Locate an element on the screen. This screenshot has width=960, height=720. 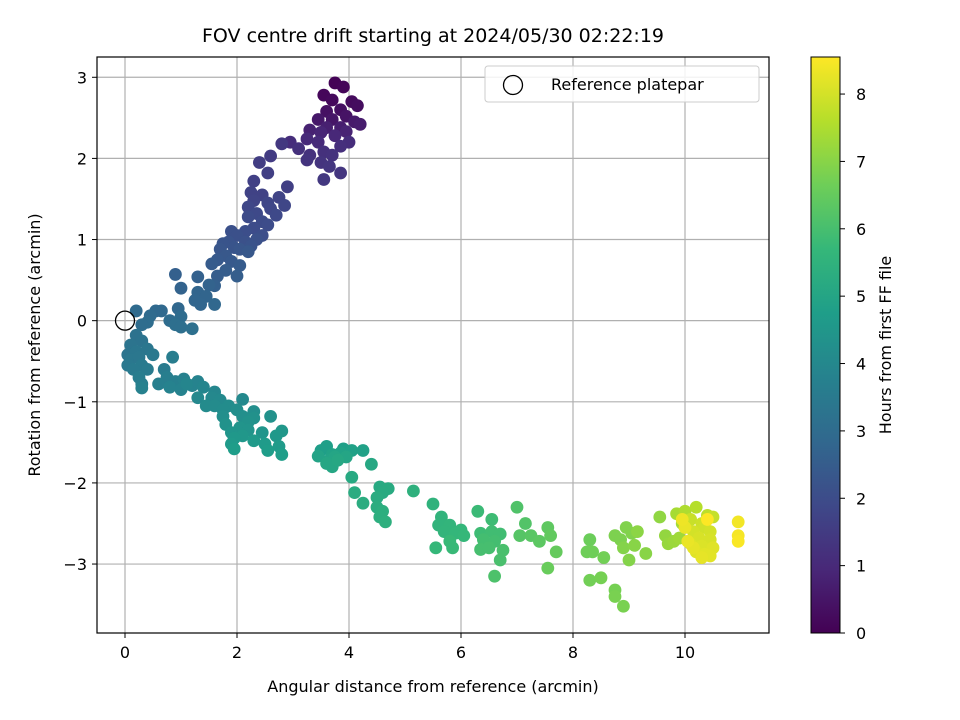
y-tick-label: 1 is located at coordinates (82, 240).